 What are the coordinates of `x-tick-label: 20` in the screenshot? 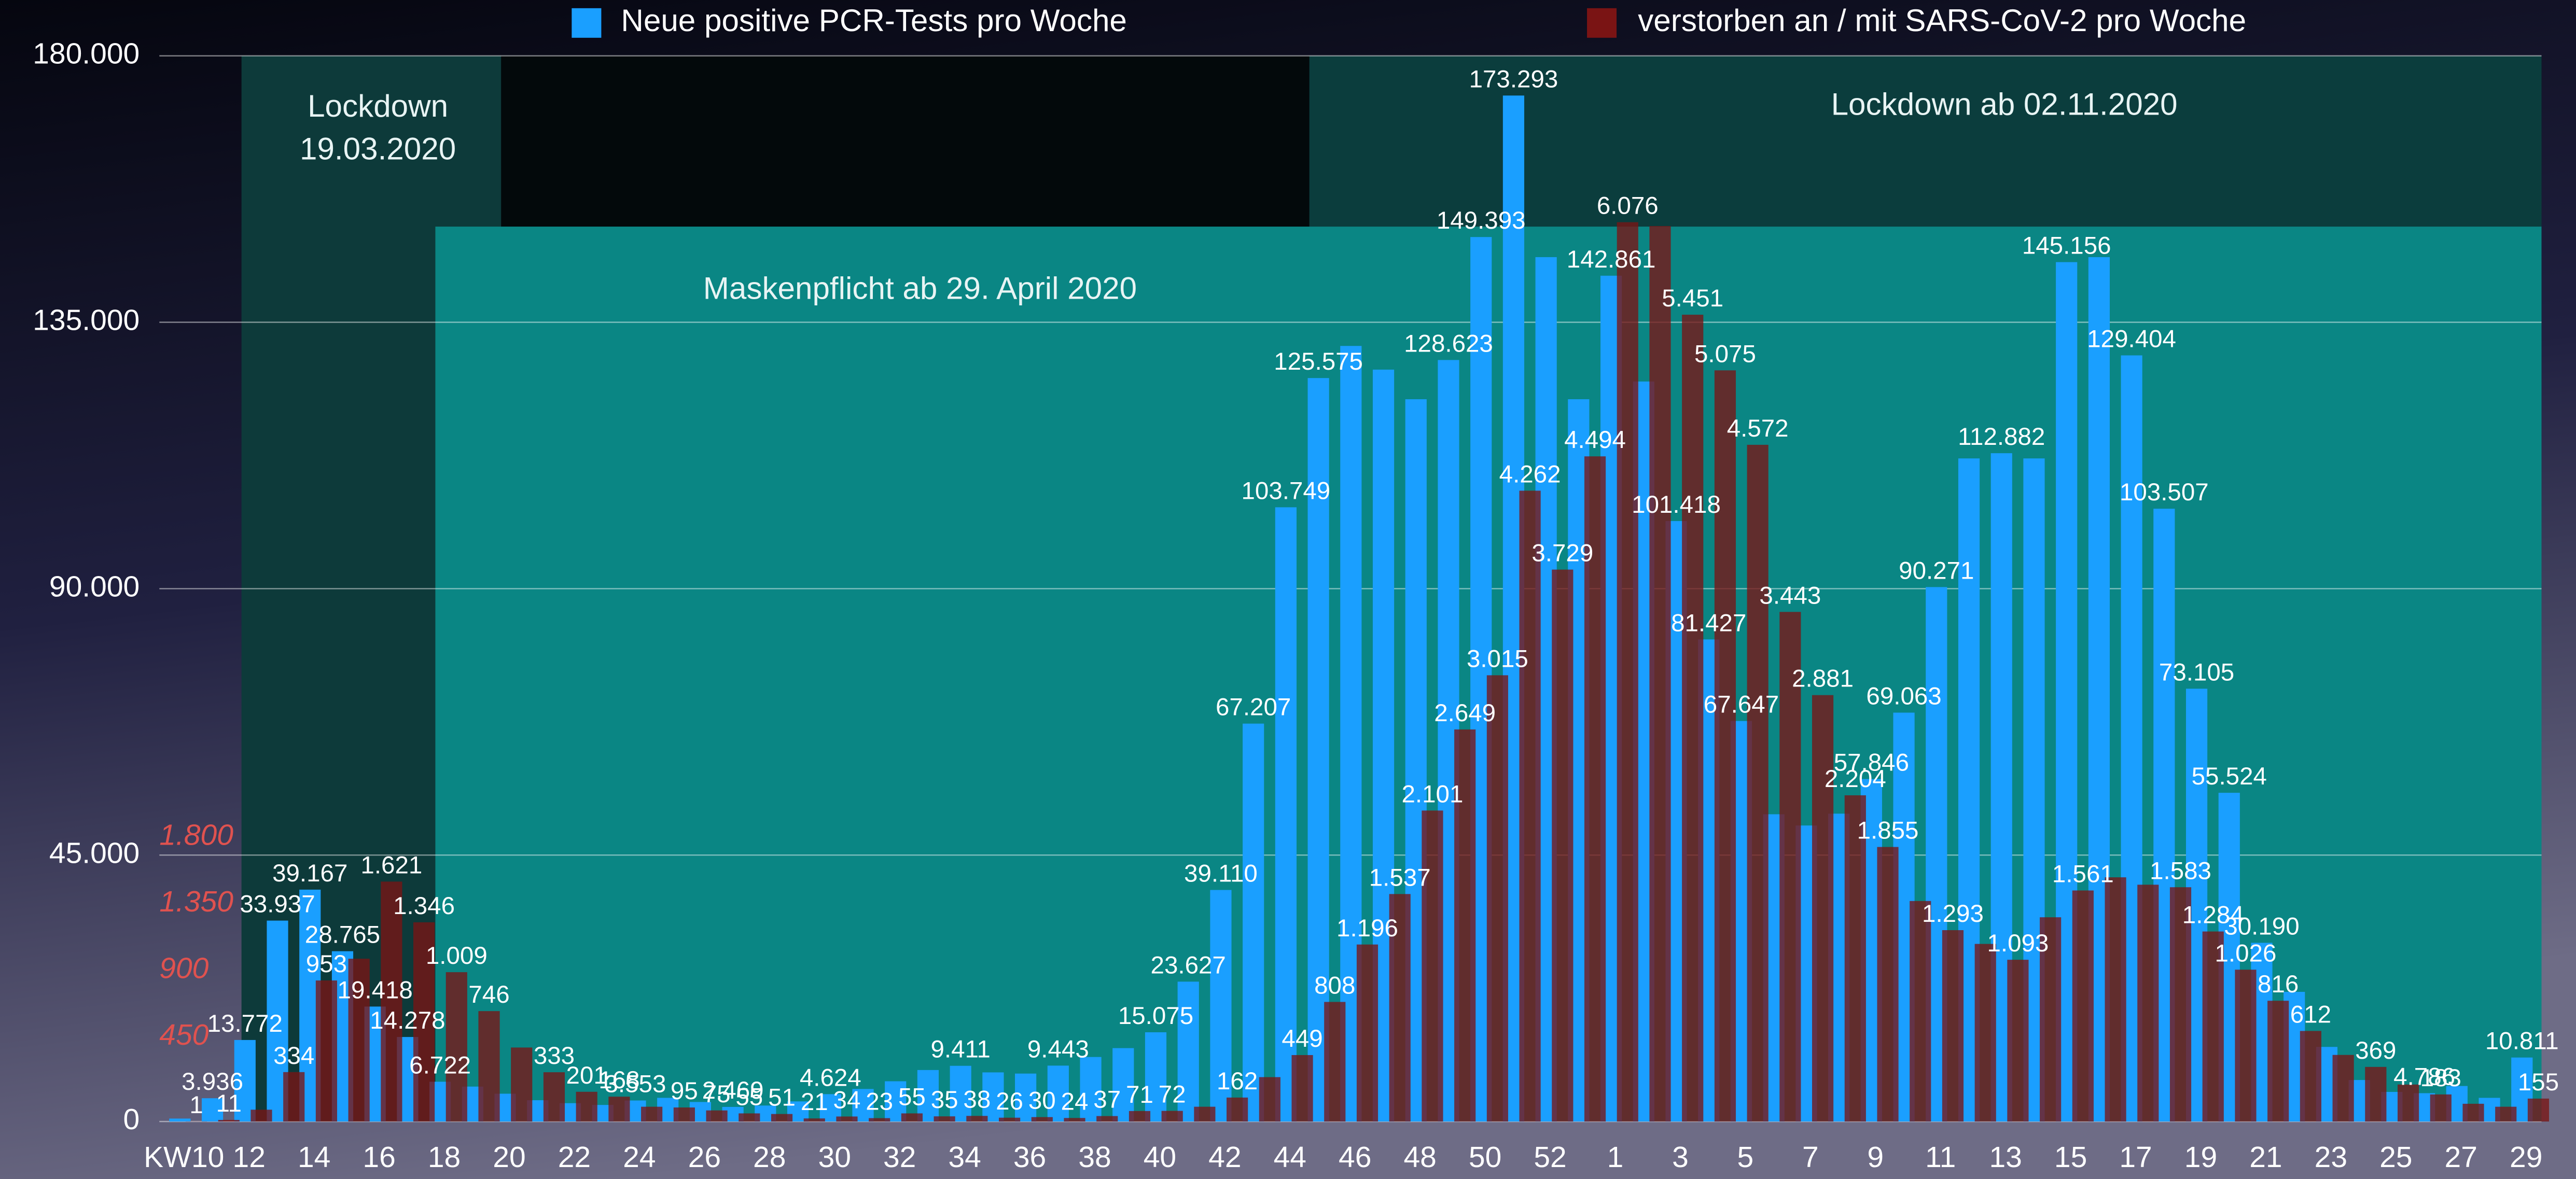 It's located at (509, 1157).